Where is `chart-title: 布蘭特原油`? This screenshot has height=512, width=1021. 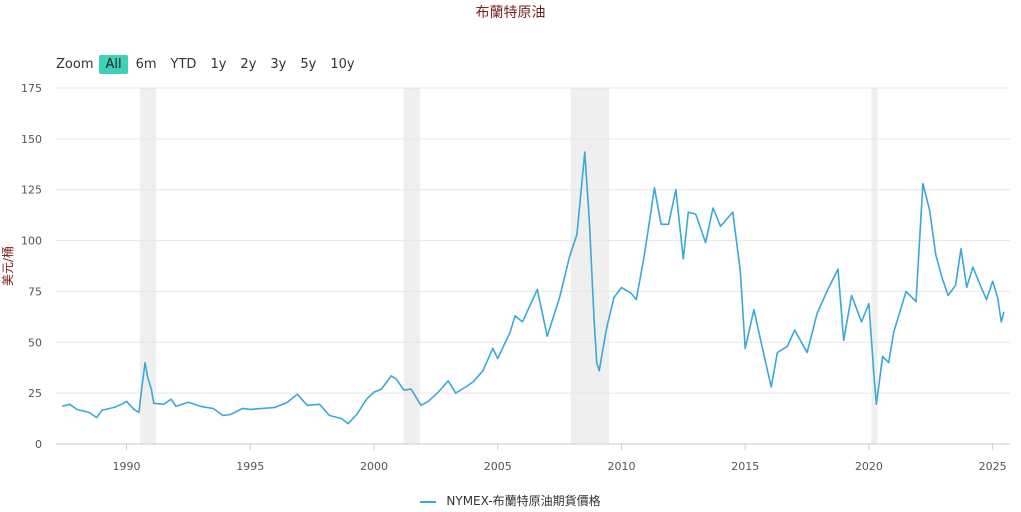
chart-title: 布蘭特原油 is located at coordinates (510, 13).